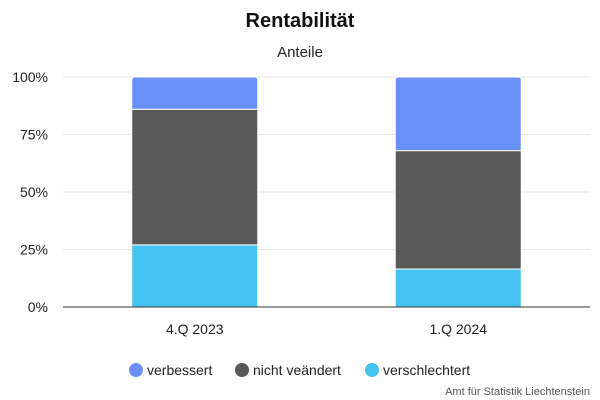 The width and height of the screenshot is (600, 400). What do you see at coordinates (426, 370) in the screenshot?
I see `legend-label: verschlechtert` at bounding box center [426, 370].